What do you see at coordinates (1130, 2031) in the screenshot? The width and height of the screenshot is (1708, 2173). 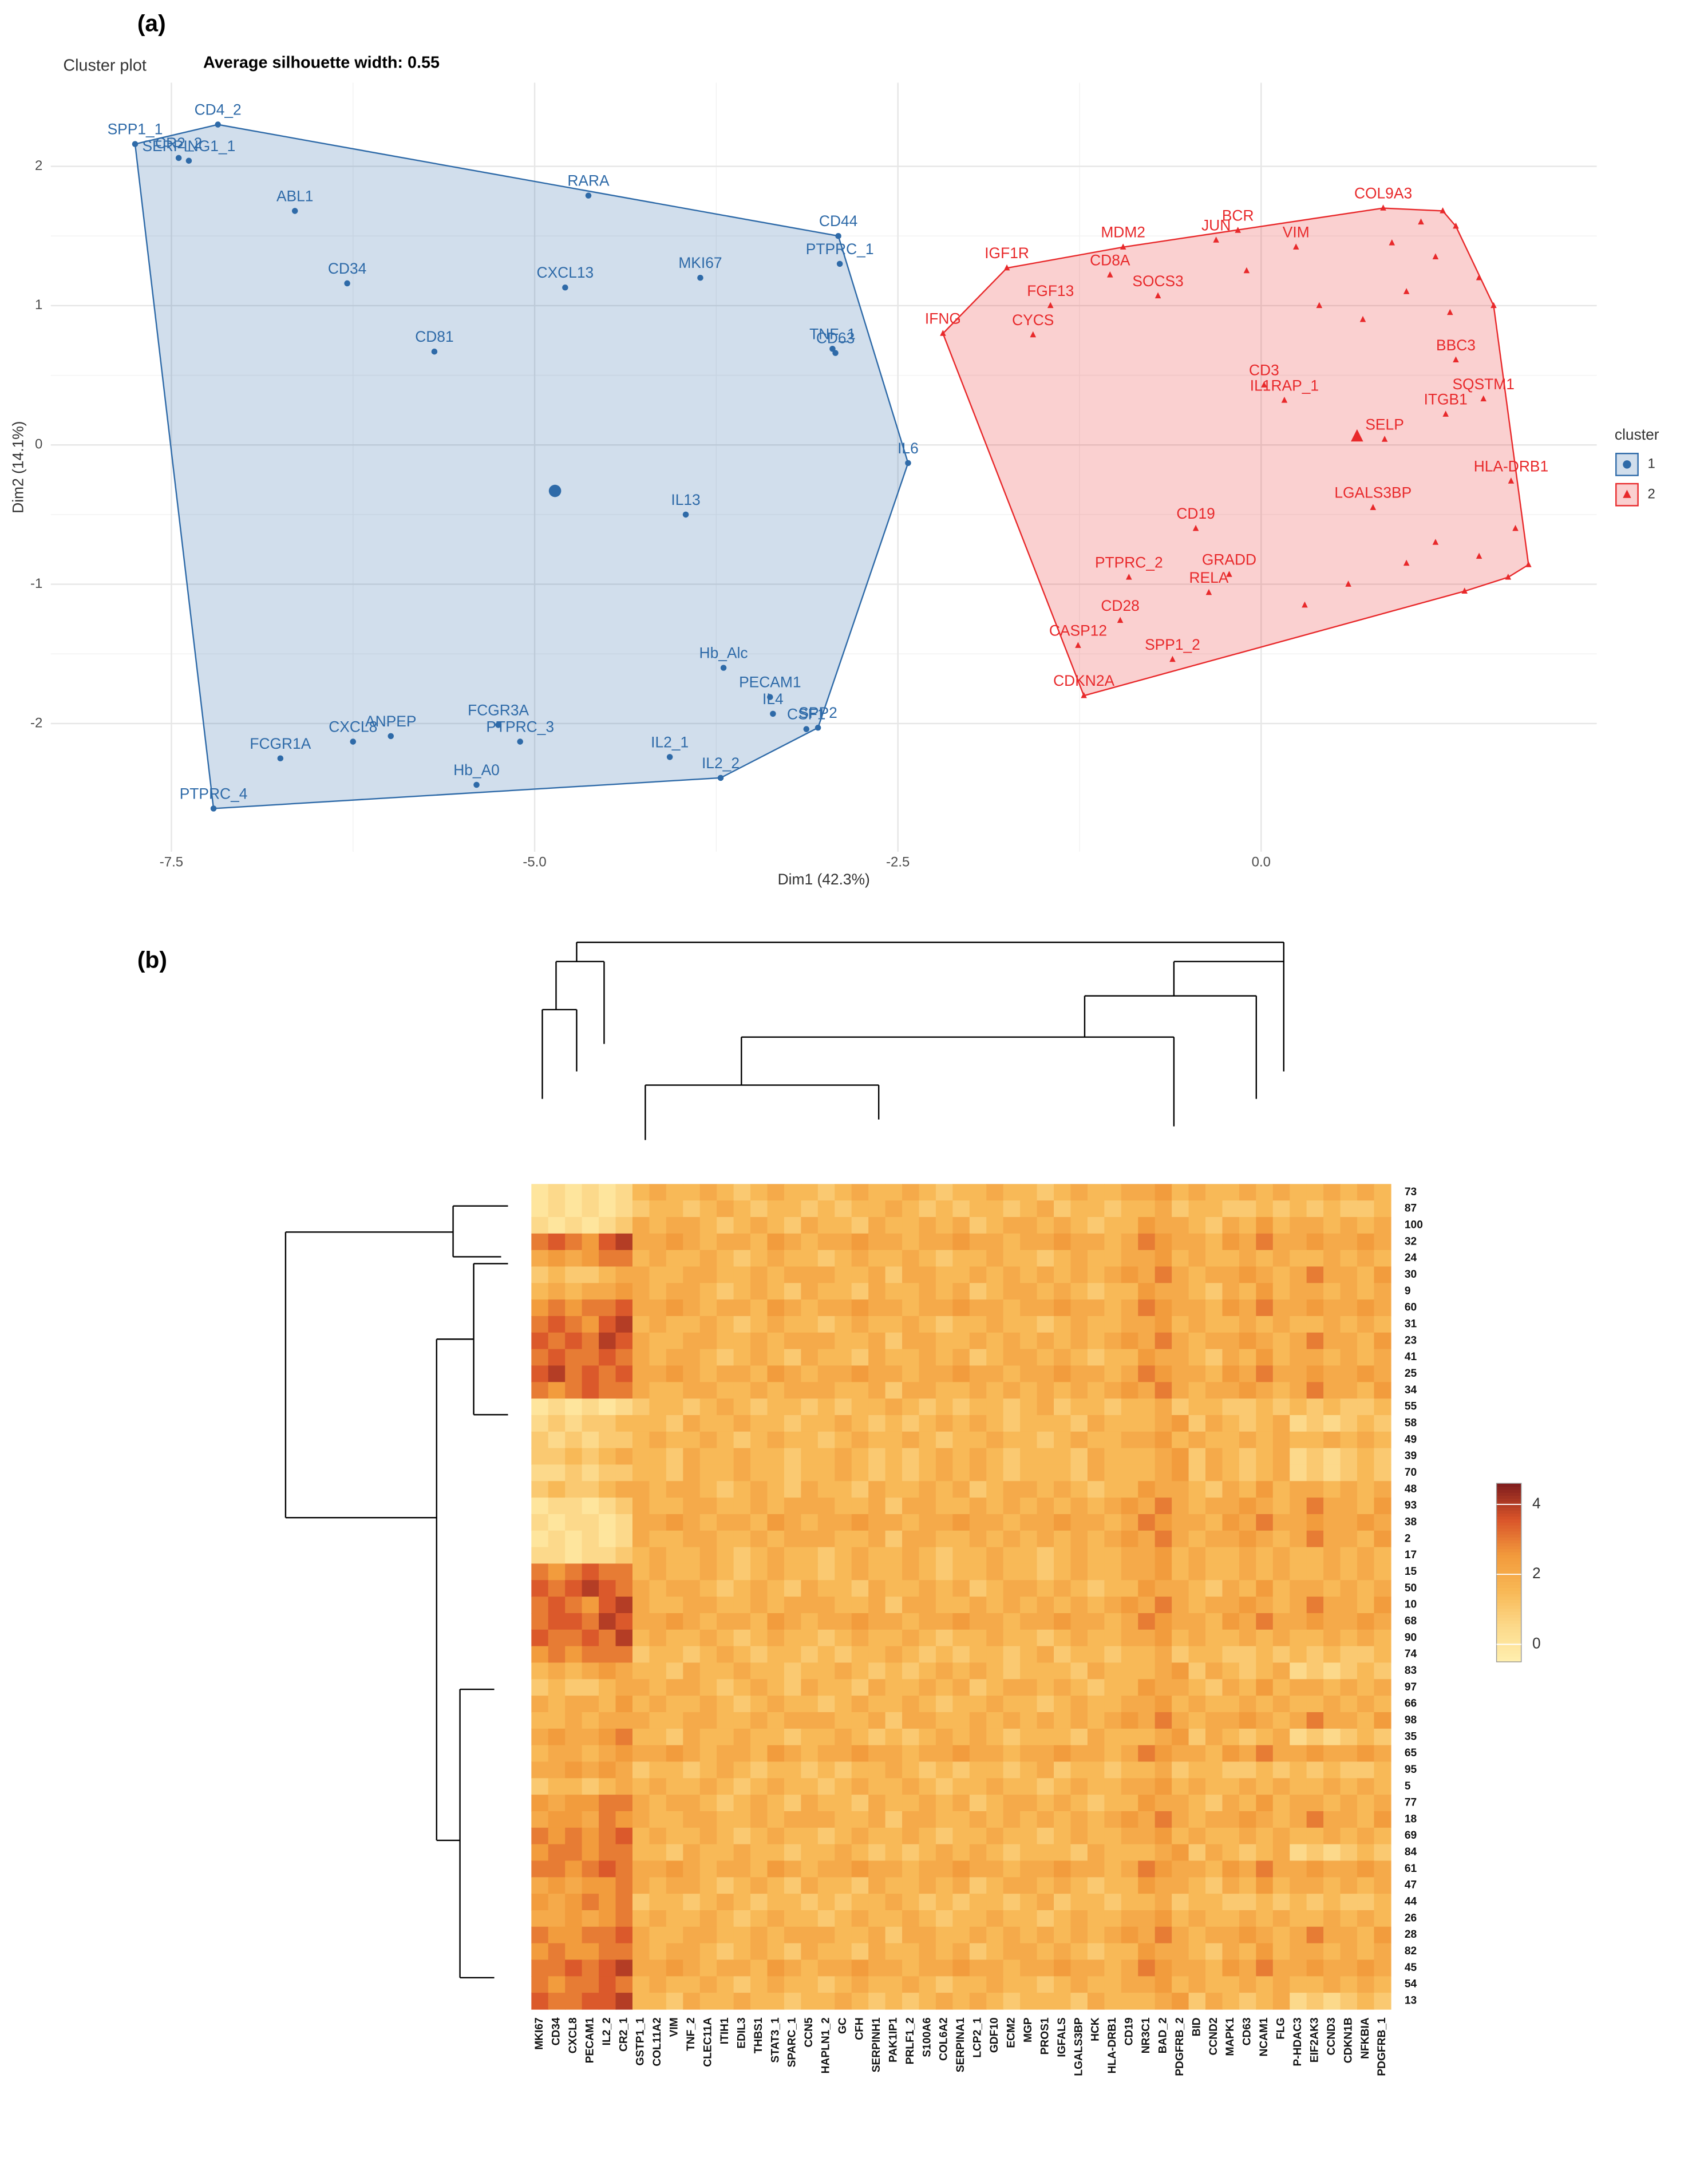 I see `column-label: CD19` at bounding box center [1130, 2031].